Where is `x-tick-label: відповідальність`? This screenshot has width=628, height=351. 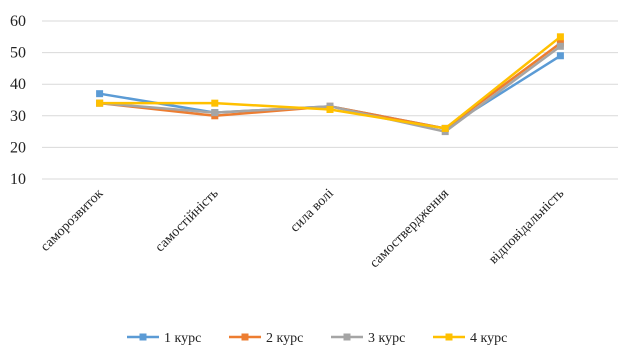 x-tick-label: відповідальність is located at coordinates (526, 226).